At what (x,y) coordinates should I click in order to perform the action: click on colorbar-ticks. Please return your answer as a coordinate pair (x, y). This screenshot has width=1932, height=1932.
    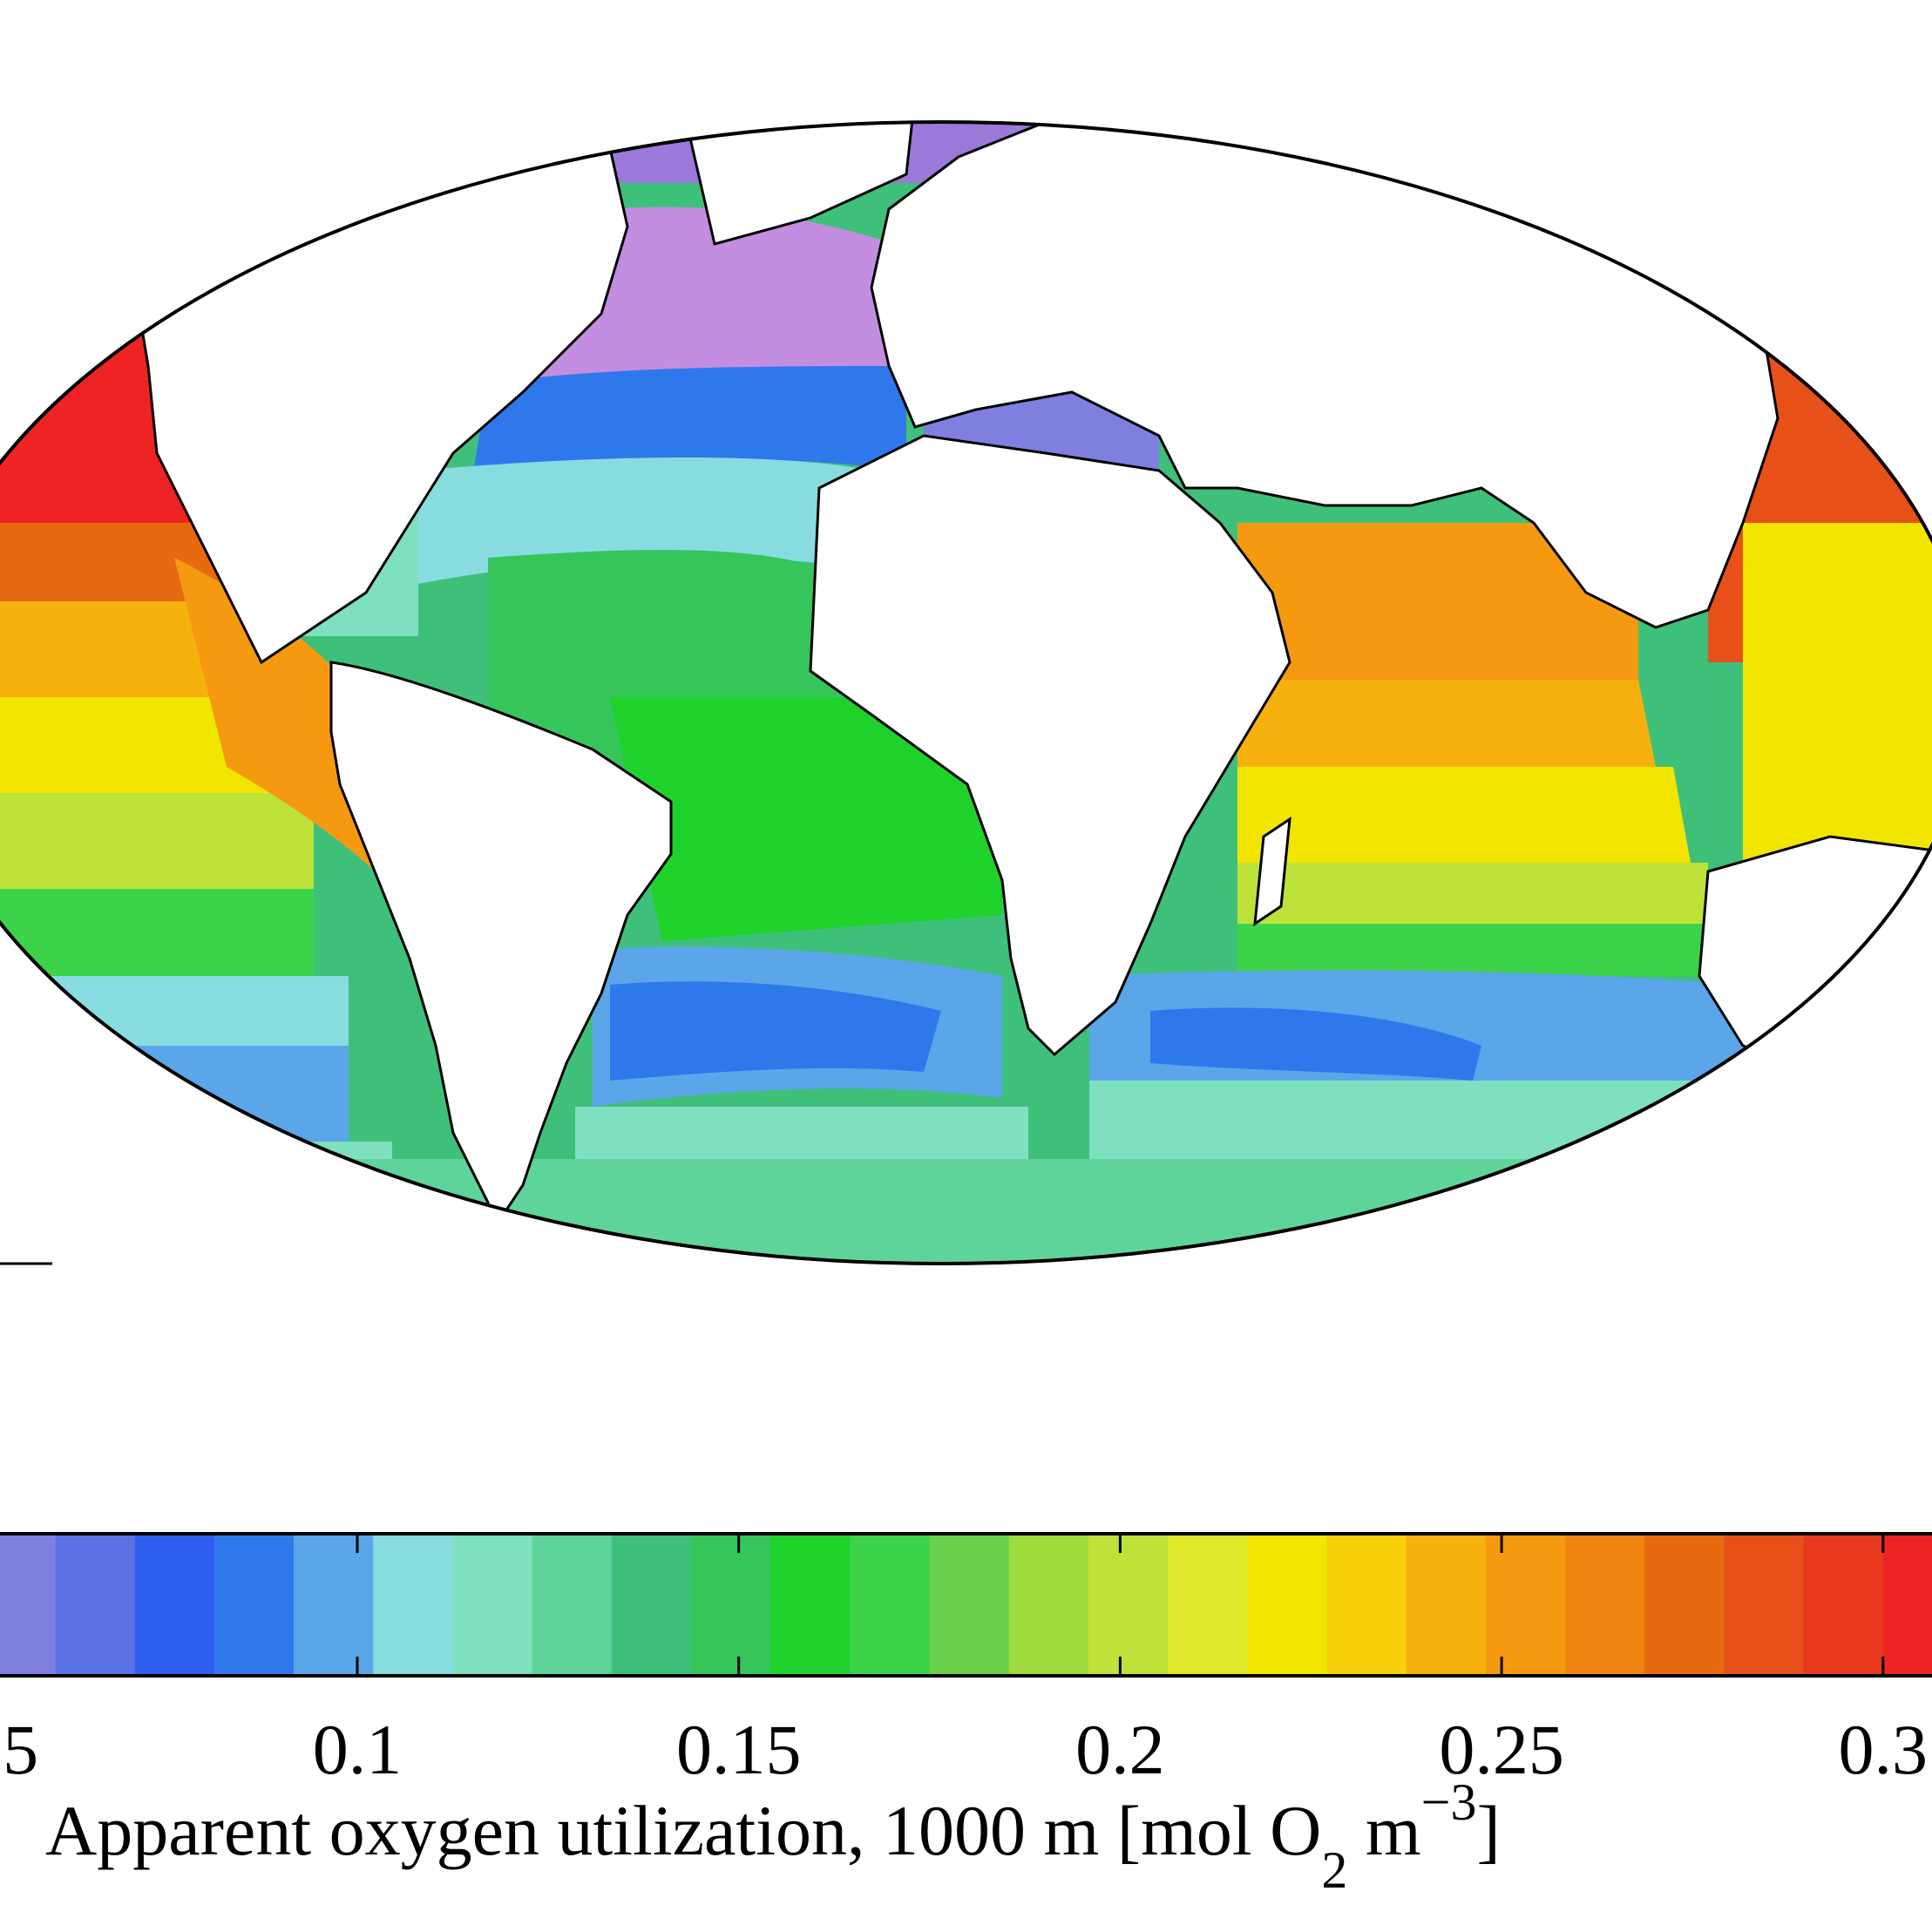
    Looking at the image, I should click on (1120, 1605).